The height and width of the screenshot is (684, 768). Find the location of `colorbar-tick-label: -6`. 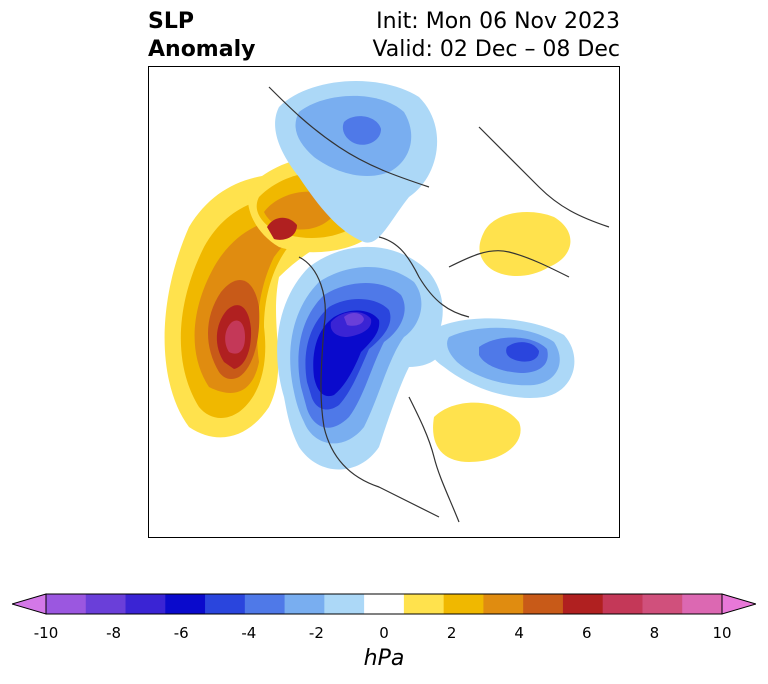

colorbar-tick-label: -6 is located at coordinates (181, 633).